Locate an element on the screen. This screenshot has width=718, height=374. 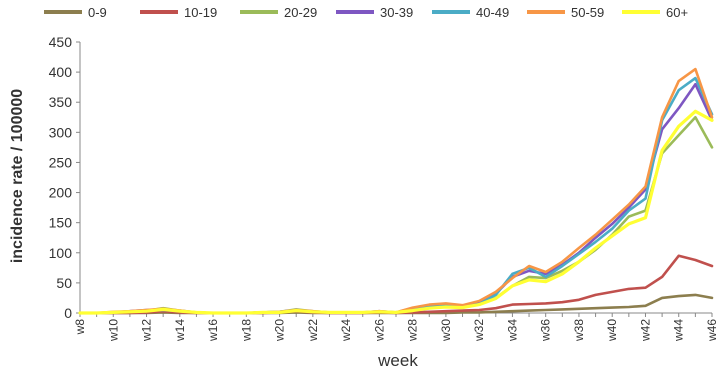
y-tick-label: 250 is located at coordinates (61, 162).